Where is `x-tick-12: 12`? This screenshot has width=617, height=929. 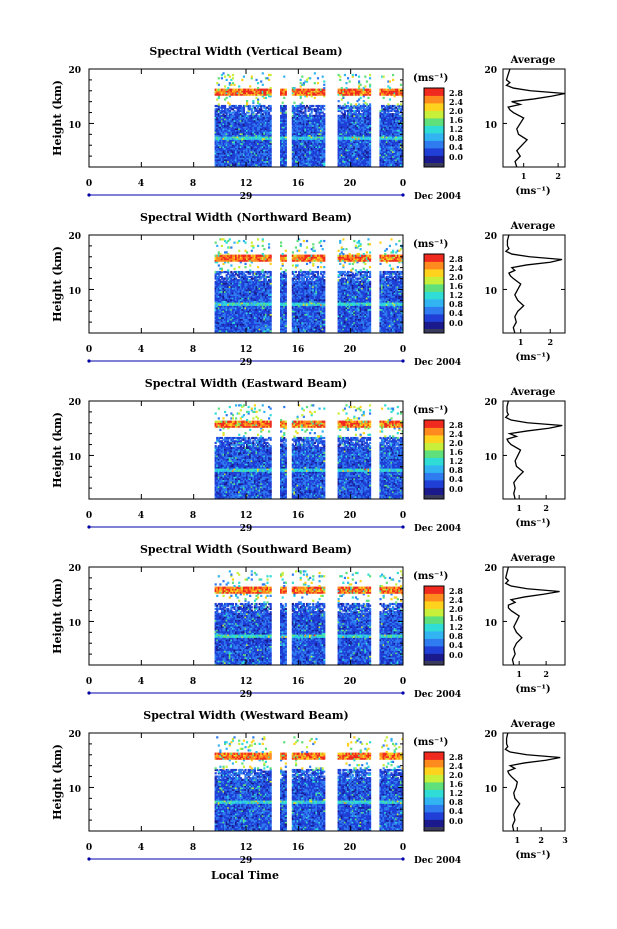 x-tick-12: 12 is located at coordinates (246, 184).